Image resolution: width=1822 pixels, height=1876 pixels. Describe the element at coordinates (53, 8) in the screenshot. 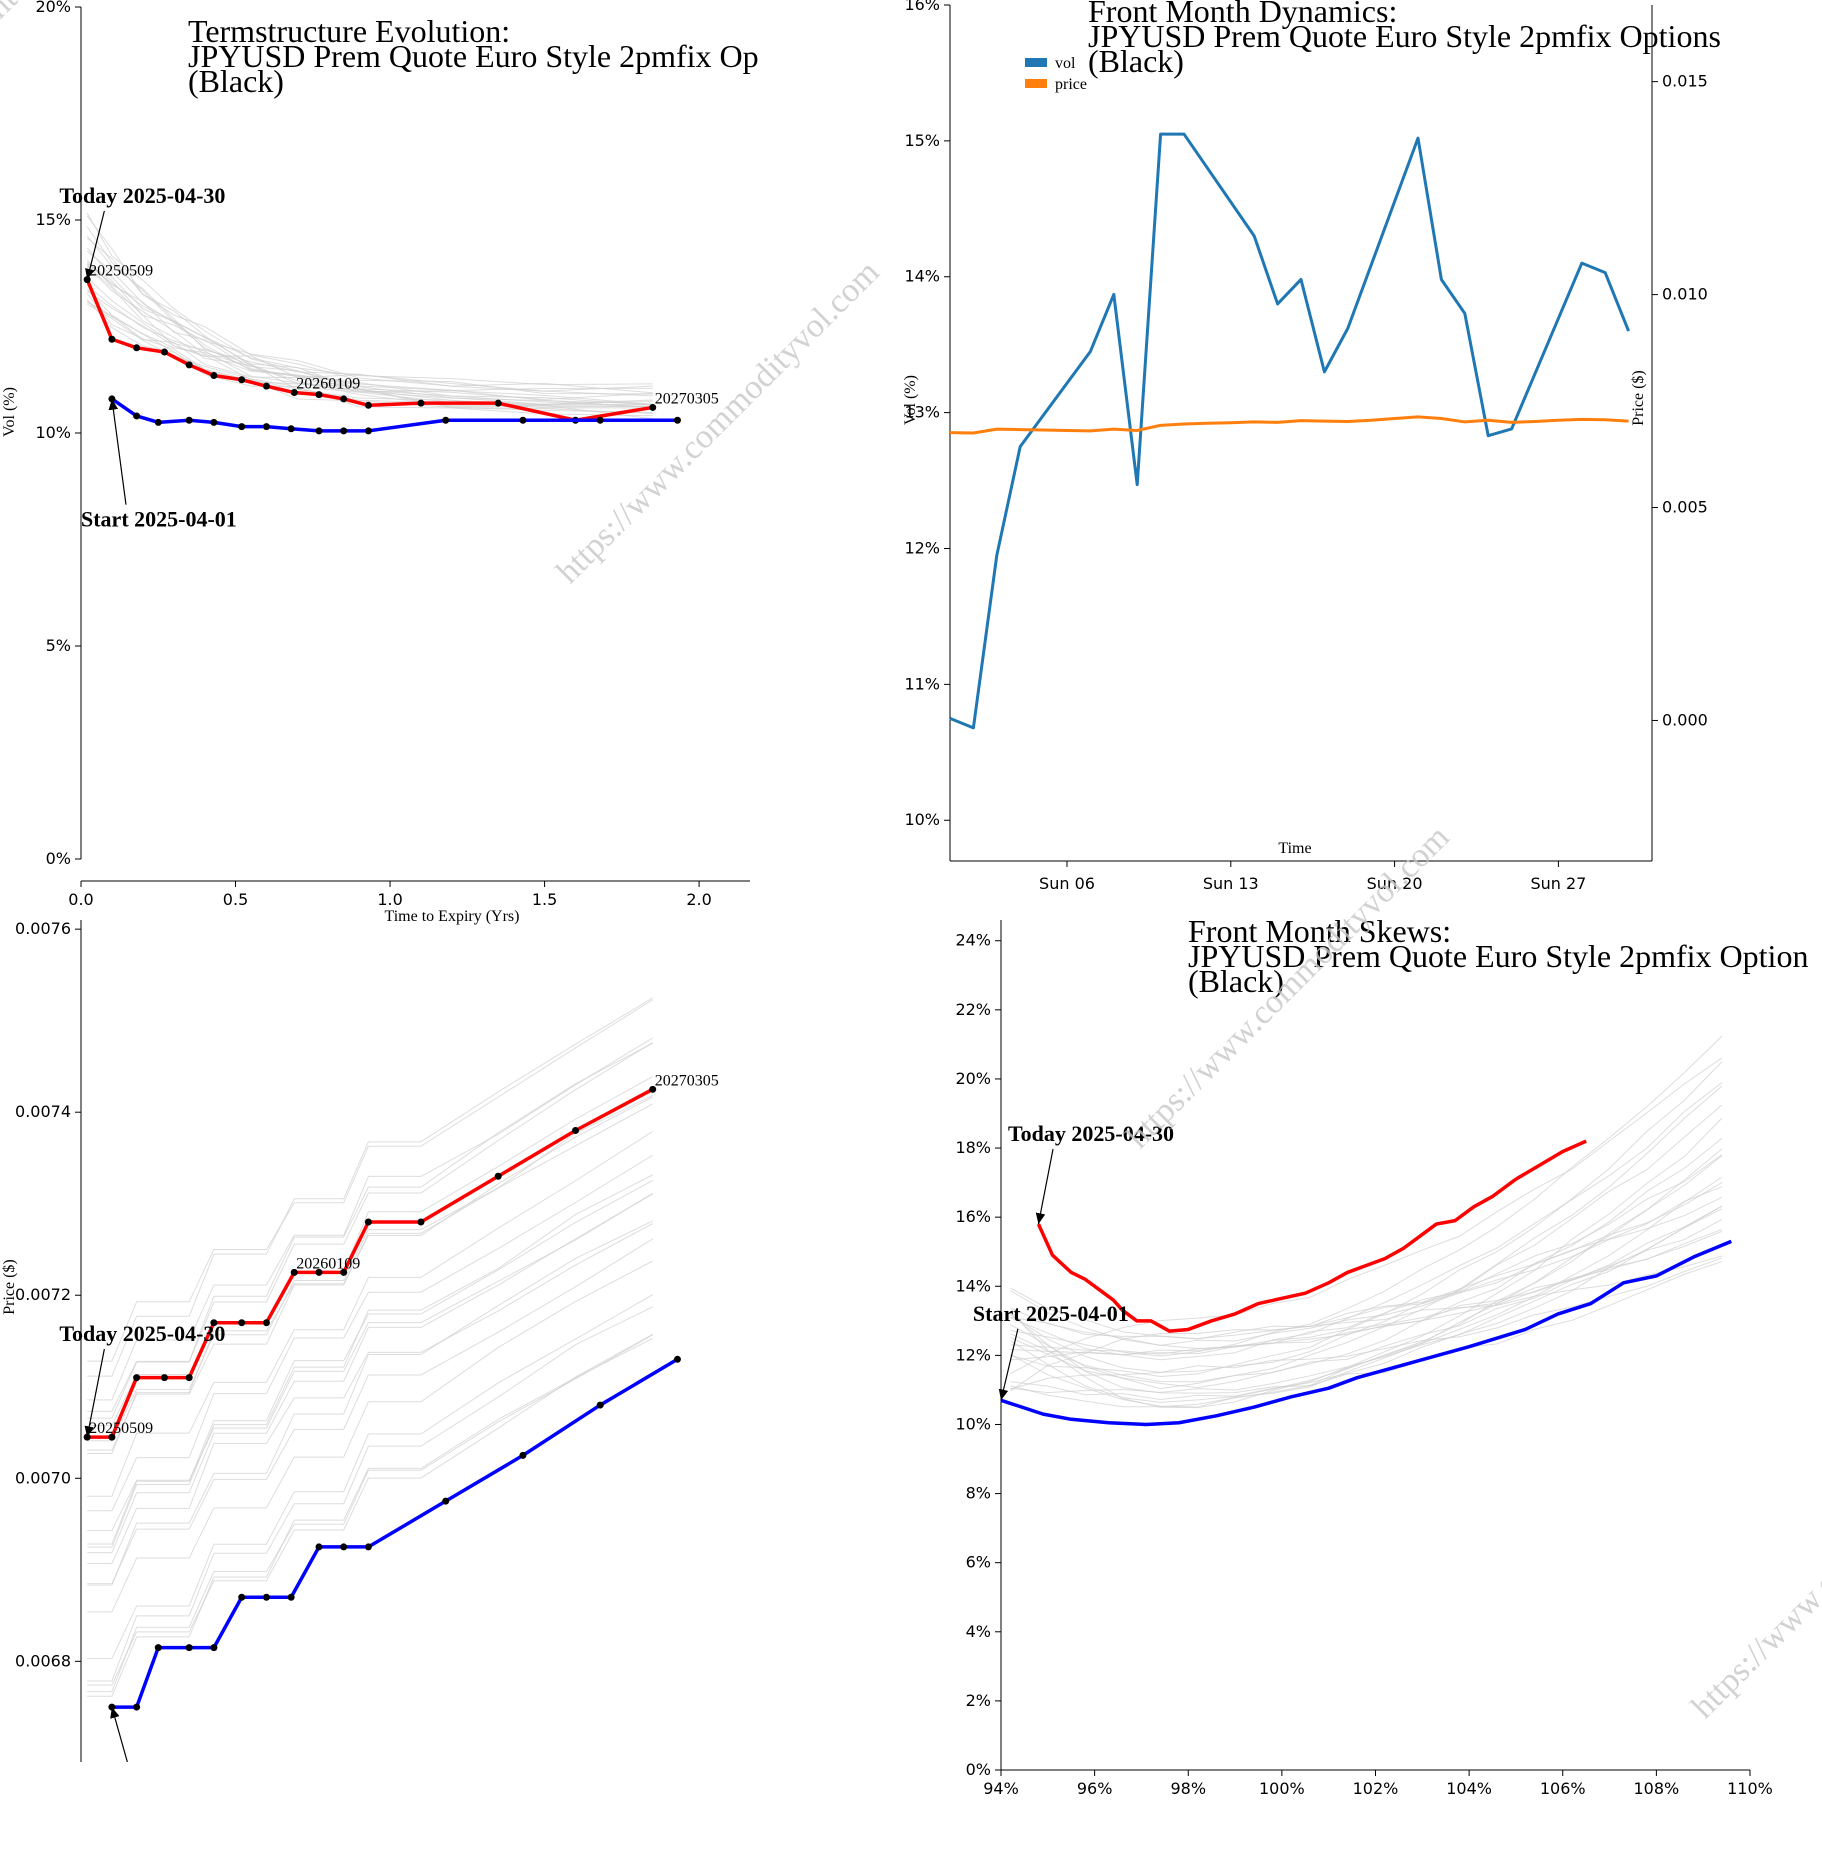

I see `ts-y-tick-label-4: 20%` at that location.